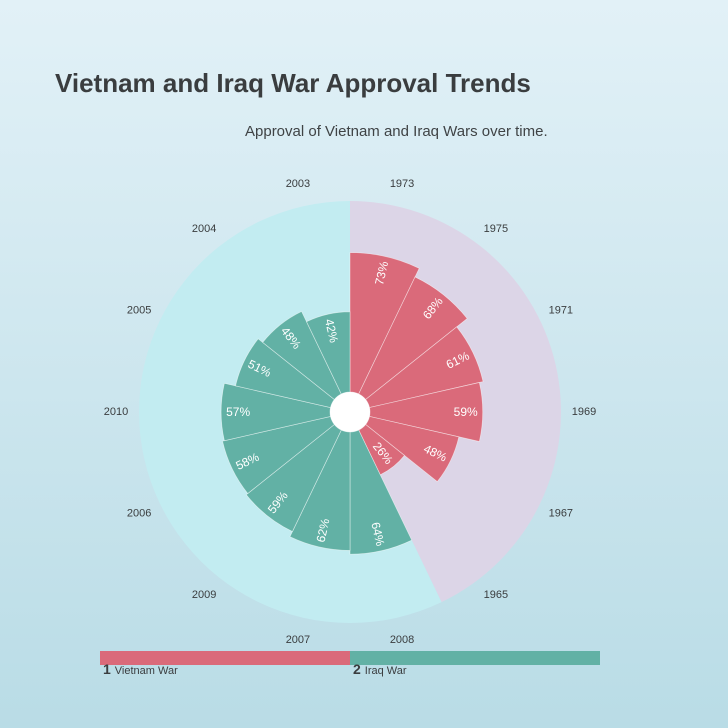 Image resolution: width=728 pixels, height=728 pixels. Describe the element at coordinates (204, 229) in the screenshot. I see `iraq-category-label: 2004` at that location.